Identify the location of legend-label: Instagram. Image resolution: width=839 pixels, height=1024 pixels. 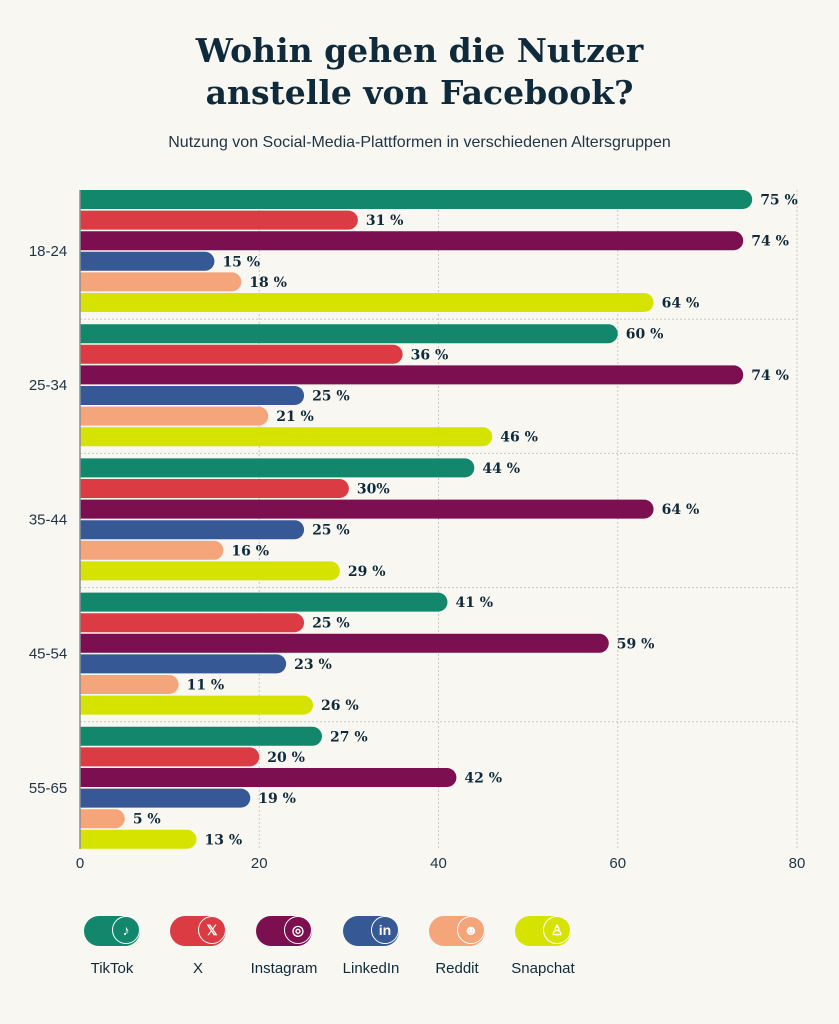
(284, 968).